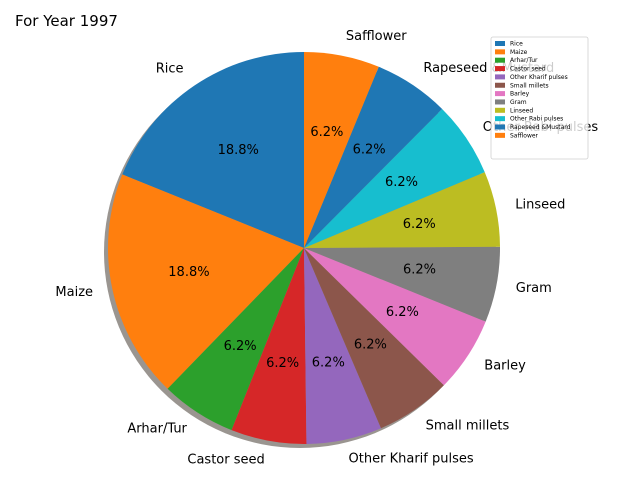 This screenshot has height=480, width=640. Describe the element at coordinates (213, 150) in the screenshot. I see `pie-slice-rice` at that location.